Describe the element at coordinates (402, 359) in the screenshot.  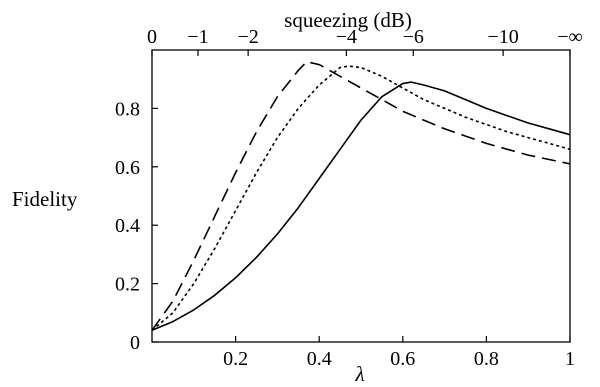
I see `x-tick-label: 0.6` at that location.